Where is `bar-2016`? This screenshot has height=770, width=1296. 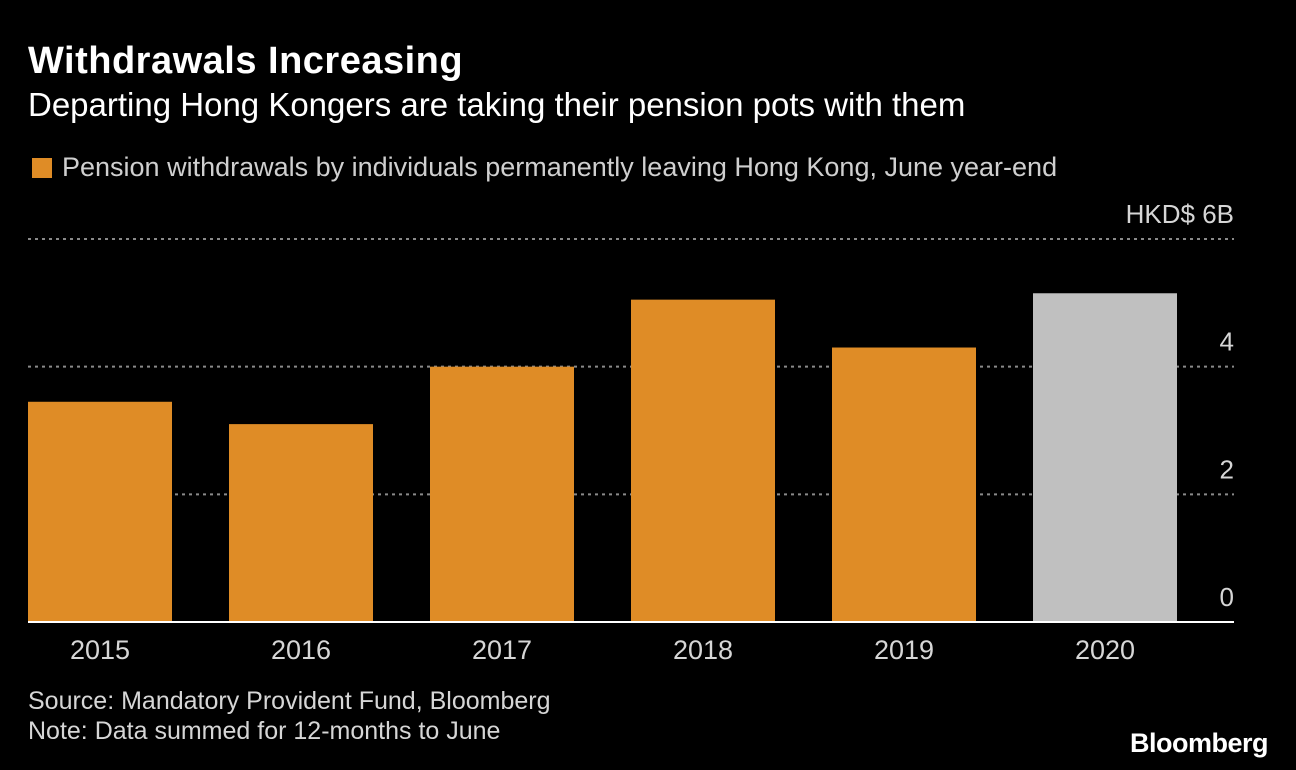
bar-2016 is located at coordinates (301, 523).